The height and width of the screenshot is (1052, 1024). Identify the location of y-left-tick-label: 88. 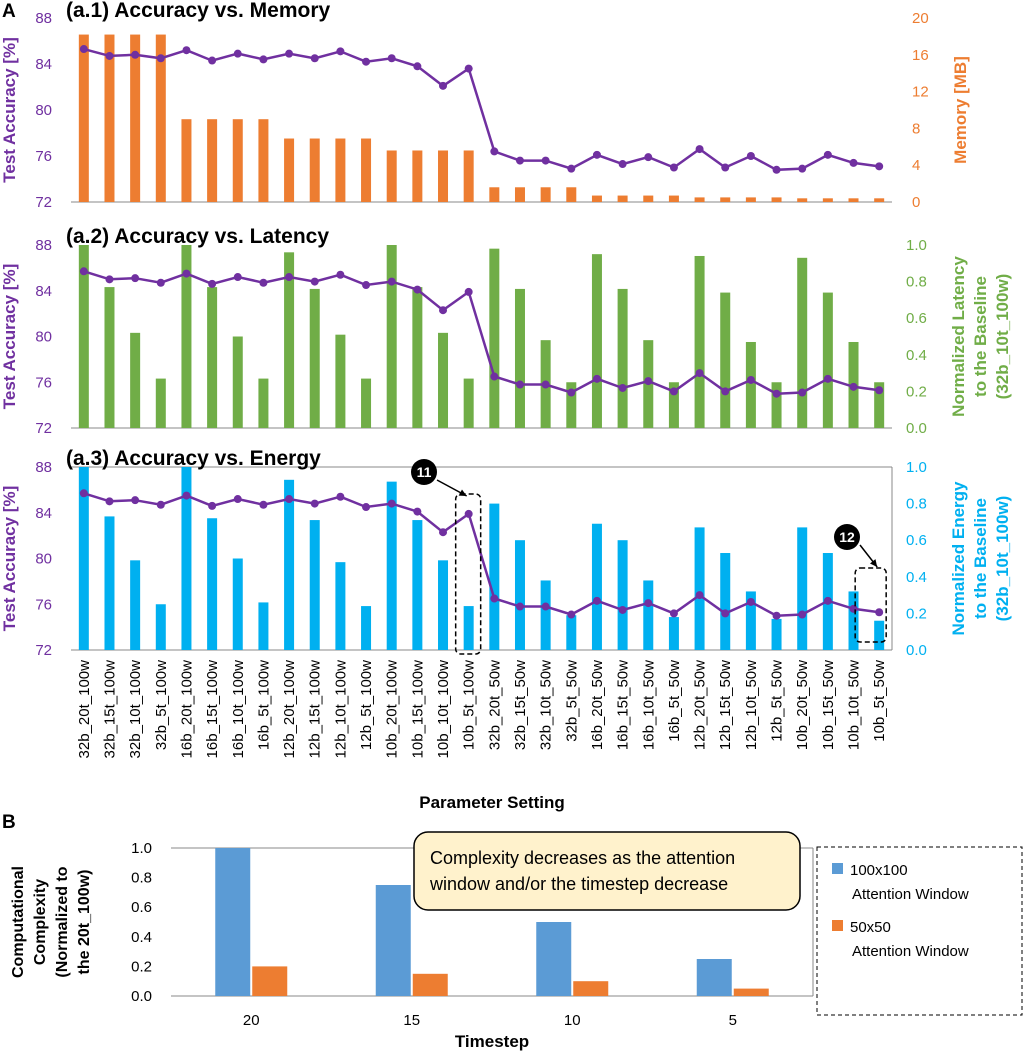
(43, 467).